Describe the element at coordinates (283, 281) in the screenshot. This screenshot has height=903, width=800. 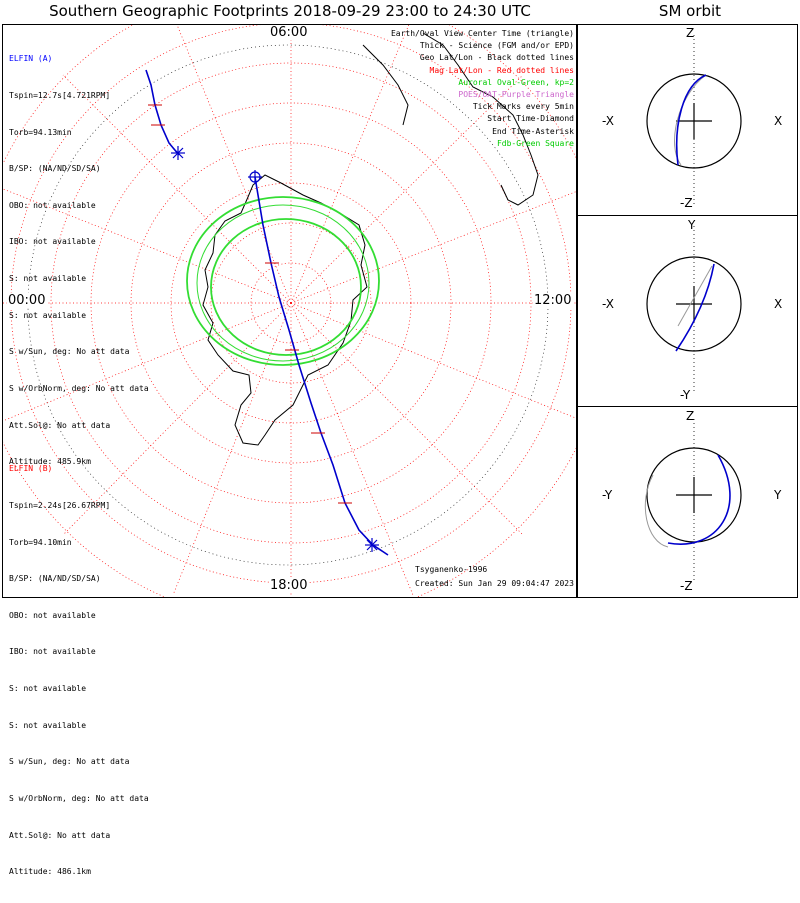
I see `auroral-oval` at that location.